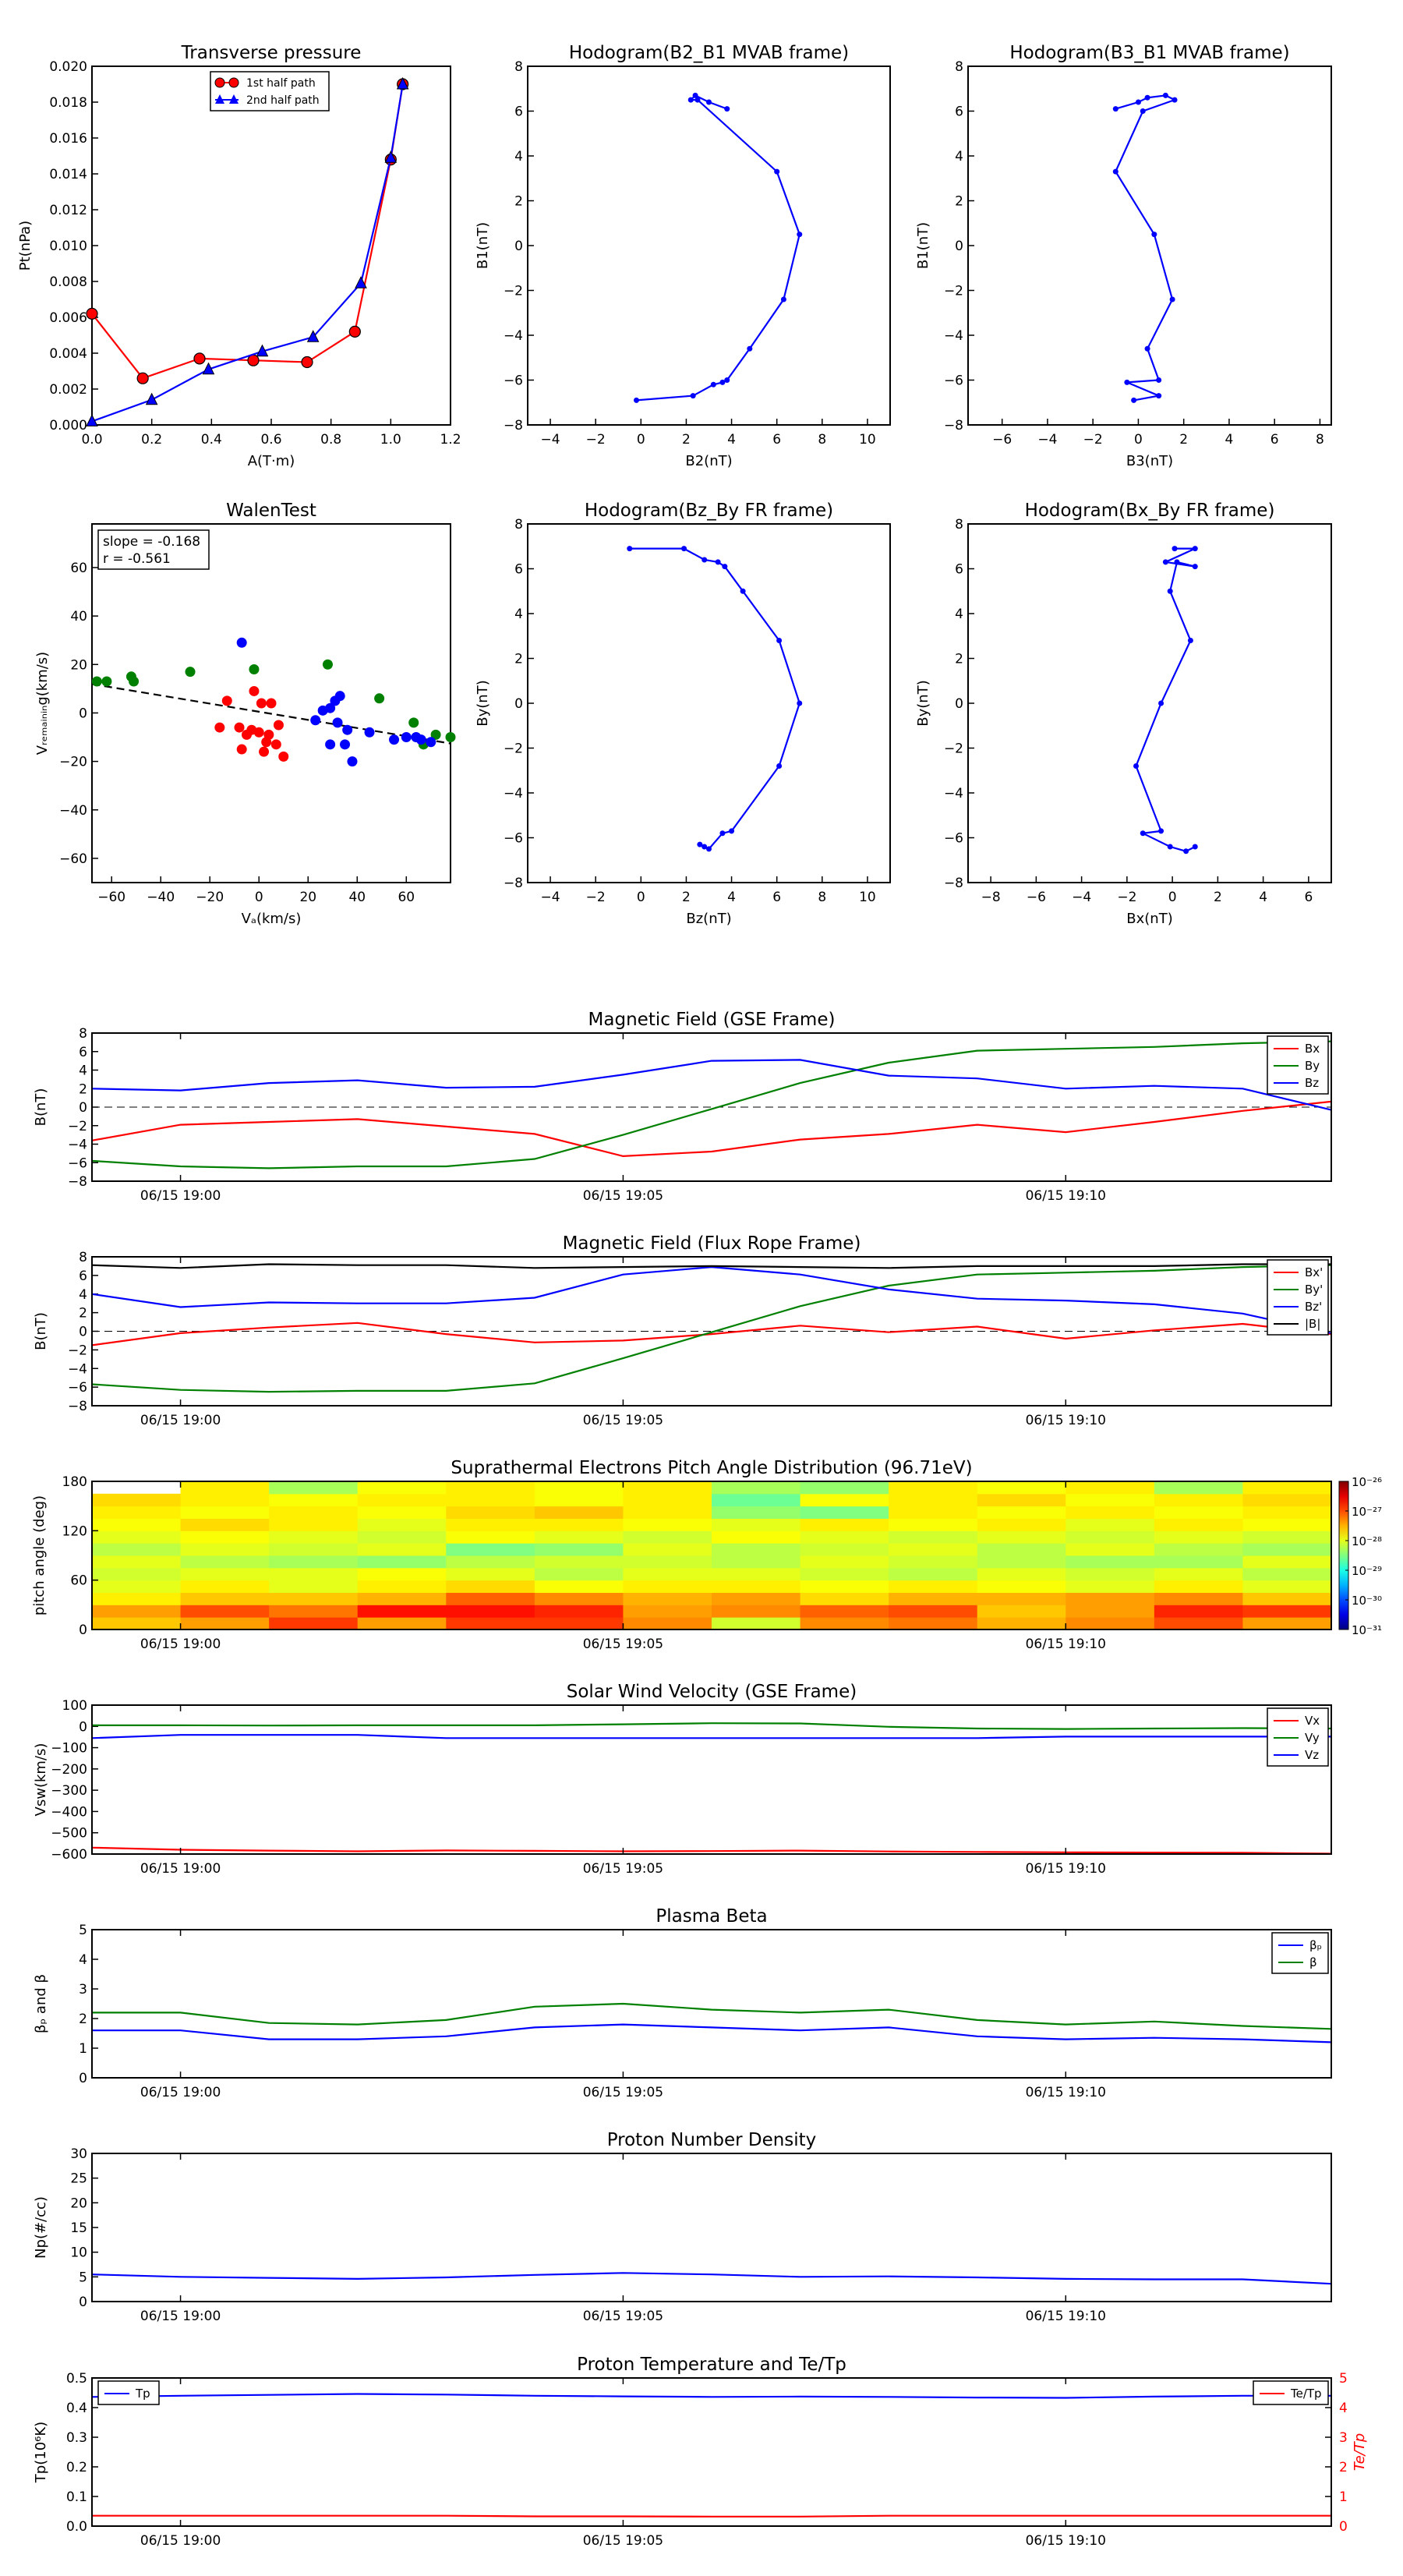 Image resolution: width=1403 pixels, height=2576 pixels. I want to click on x-tick-label: 0.4, so click(211, 440).